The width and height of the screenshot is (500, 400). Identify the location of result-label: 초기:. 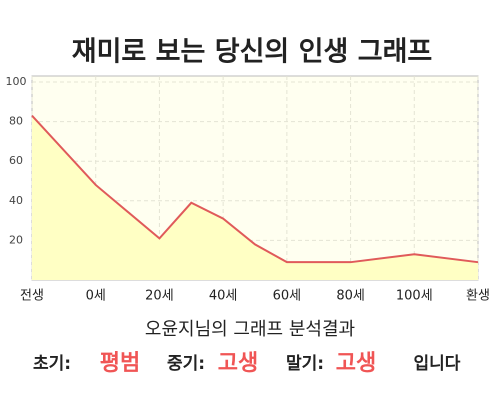
(52, 364).